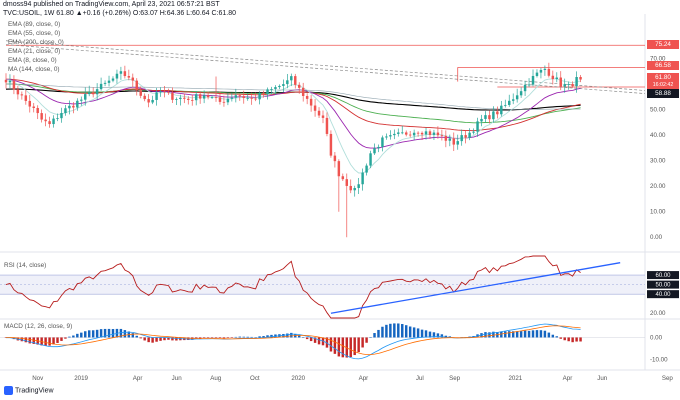  Describe the element at coordinates (455, 378) in the screenshot. I see `time-axis-tick-label: Sep` at that location.